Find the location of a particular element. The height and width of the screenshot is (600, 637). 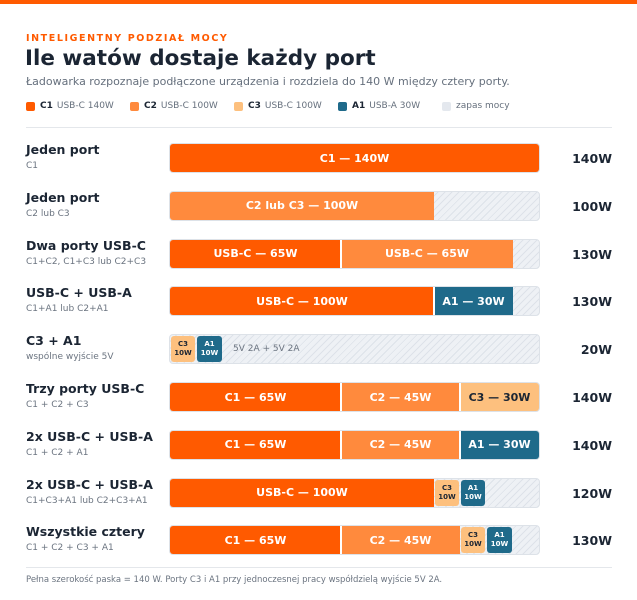

row-title: Trzy porty USB-C is located at coordinates (85, 388).